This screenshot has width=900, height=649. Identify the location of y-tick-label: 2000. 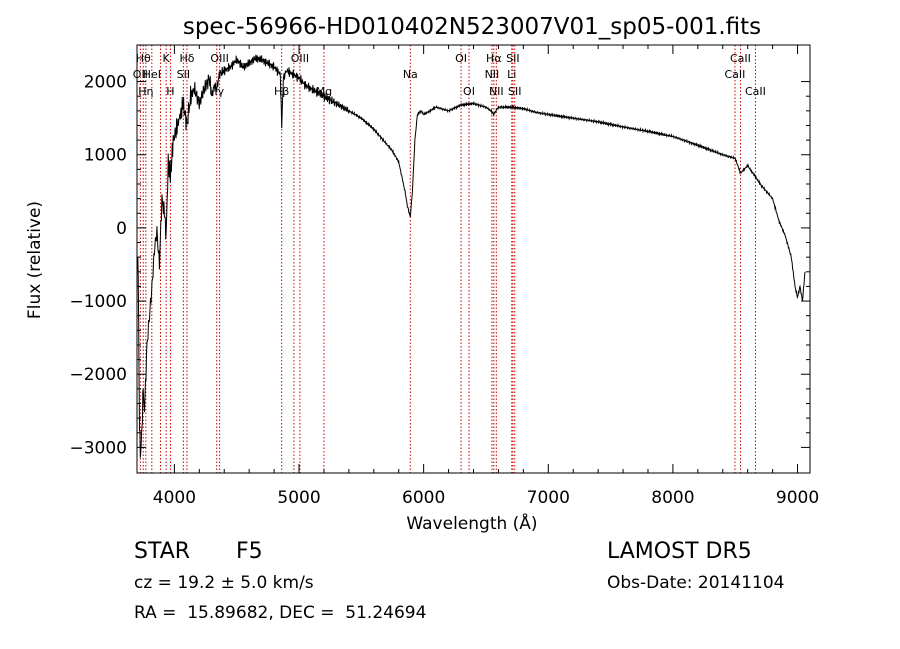
(105, 83).